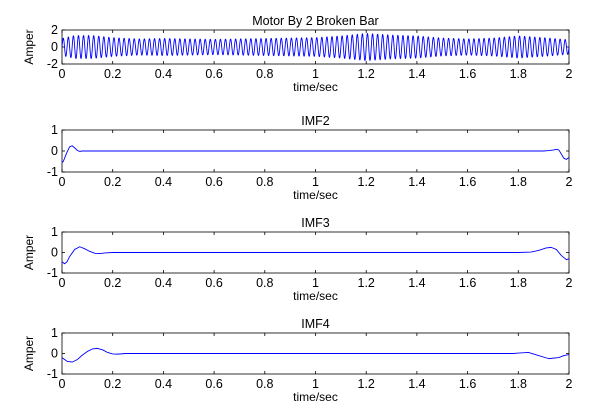 The image size is (589, 410). Describe the element at coordinates (315, 324) in the screenshot. I see `subplot-title: IMF4` at that location.